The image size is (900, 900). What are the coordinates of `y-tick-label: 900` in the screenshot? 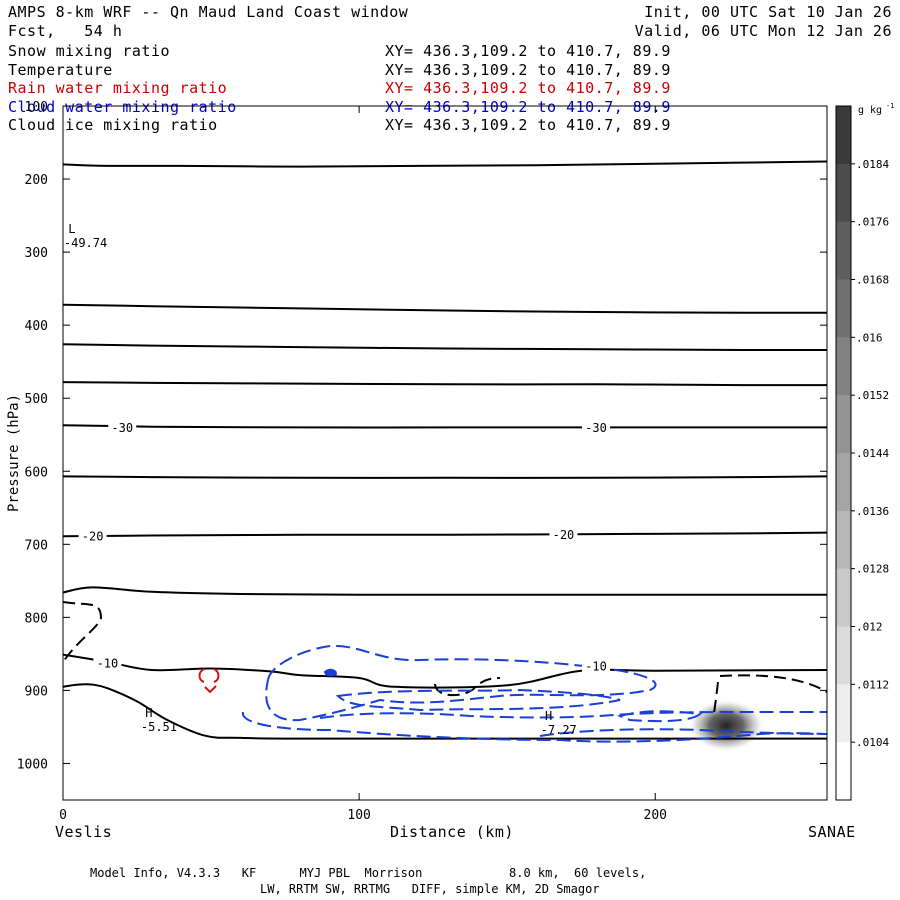 It's located at (36, 691).